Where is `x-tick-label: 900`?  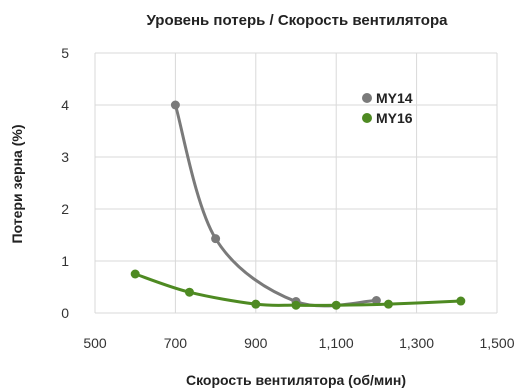 x-tick-label: 900 is located at coordinates (256, 343).